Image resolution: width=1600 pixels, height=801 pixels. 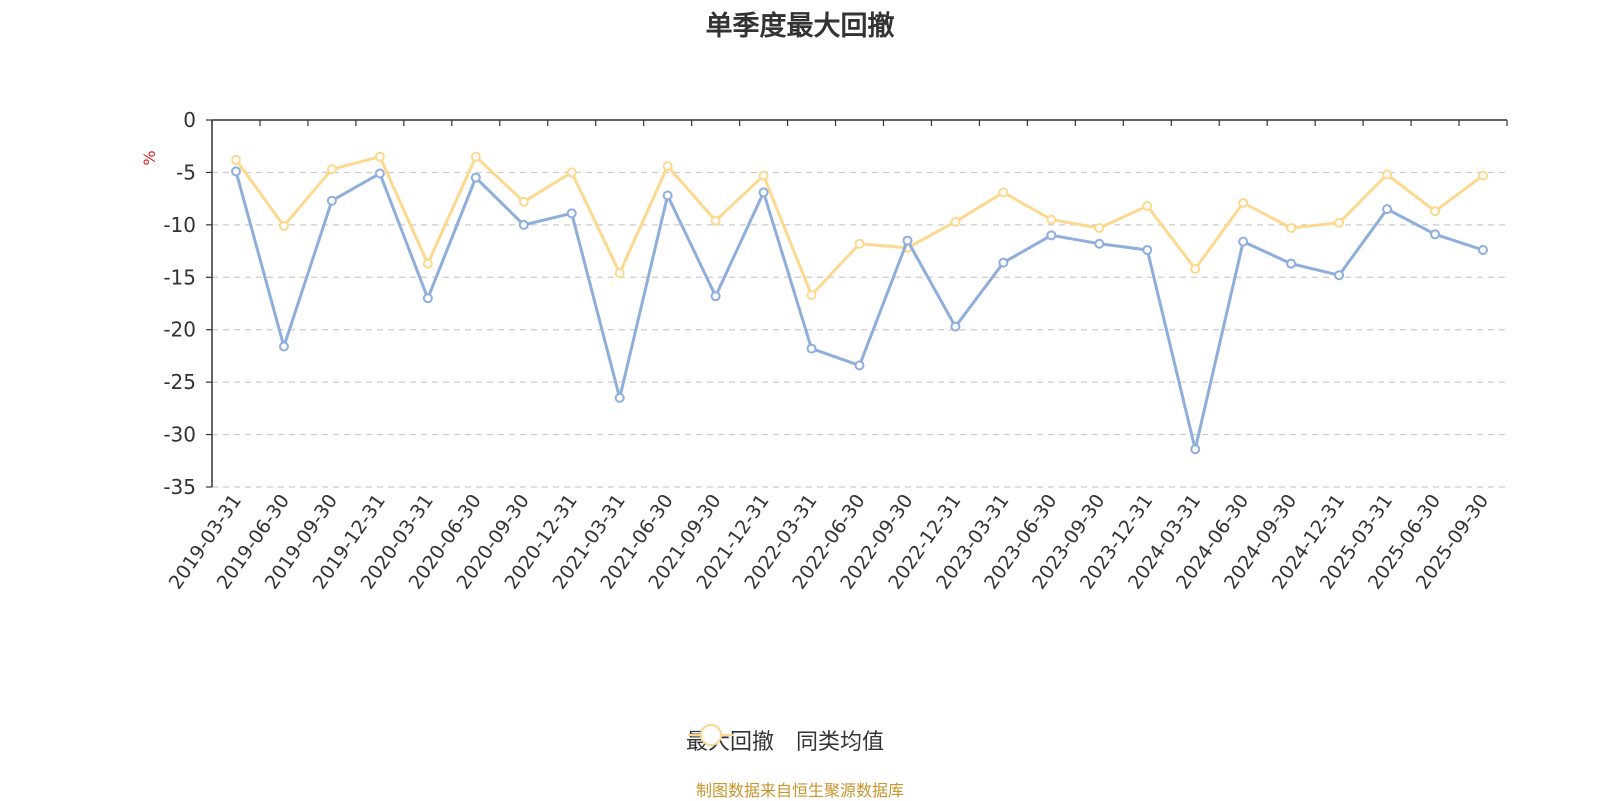 I want to click on y-axis-label: %, so click(x=149, y=157).